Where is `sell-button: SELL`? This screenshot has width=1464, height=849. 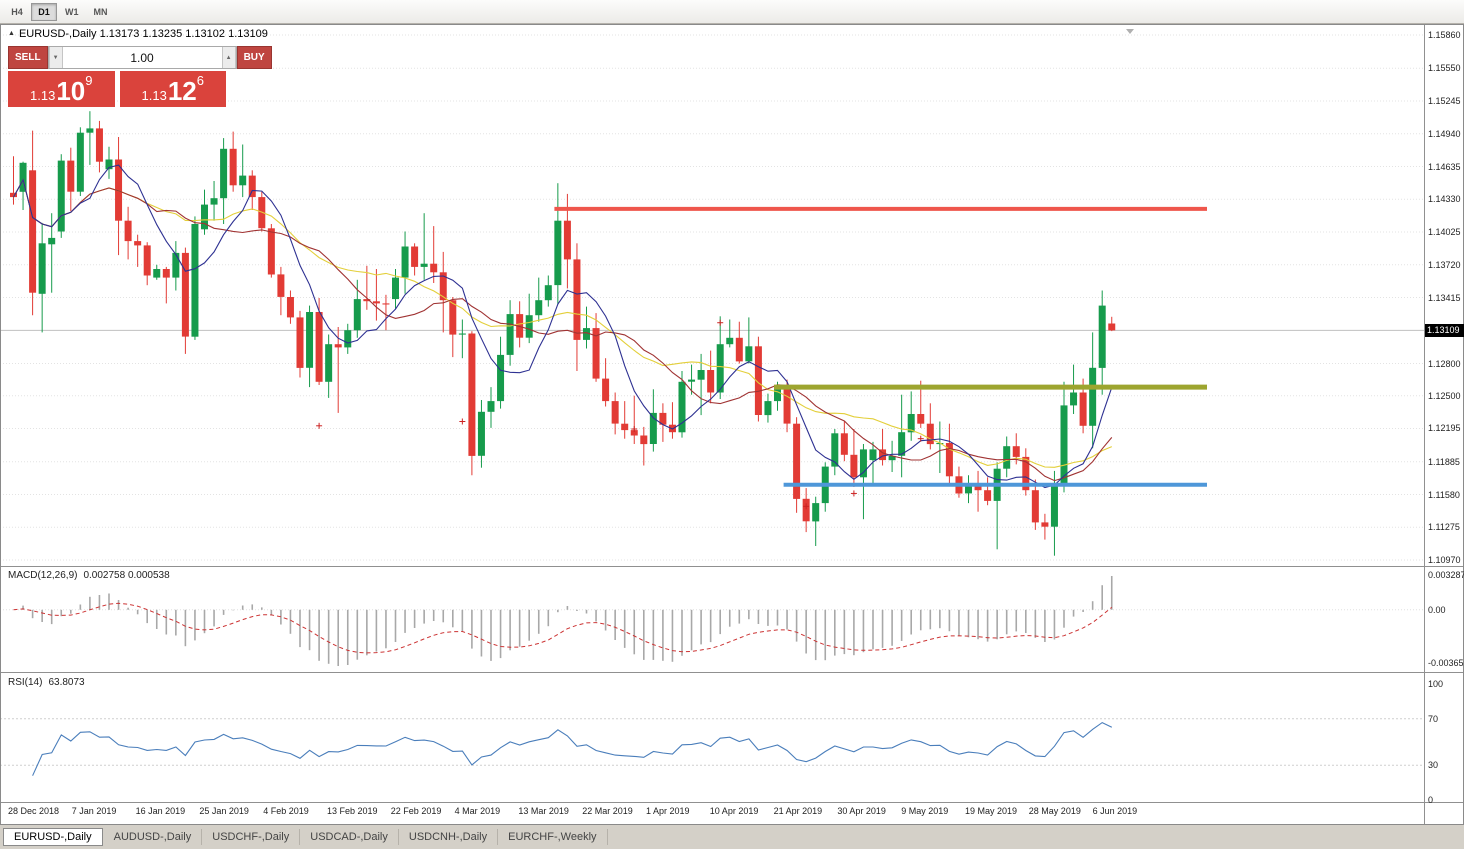
sell-button: SELL is located at coordinates (28, 57).